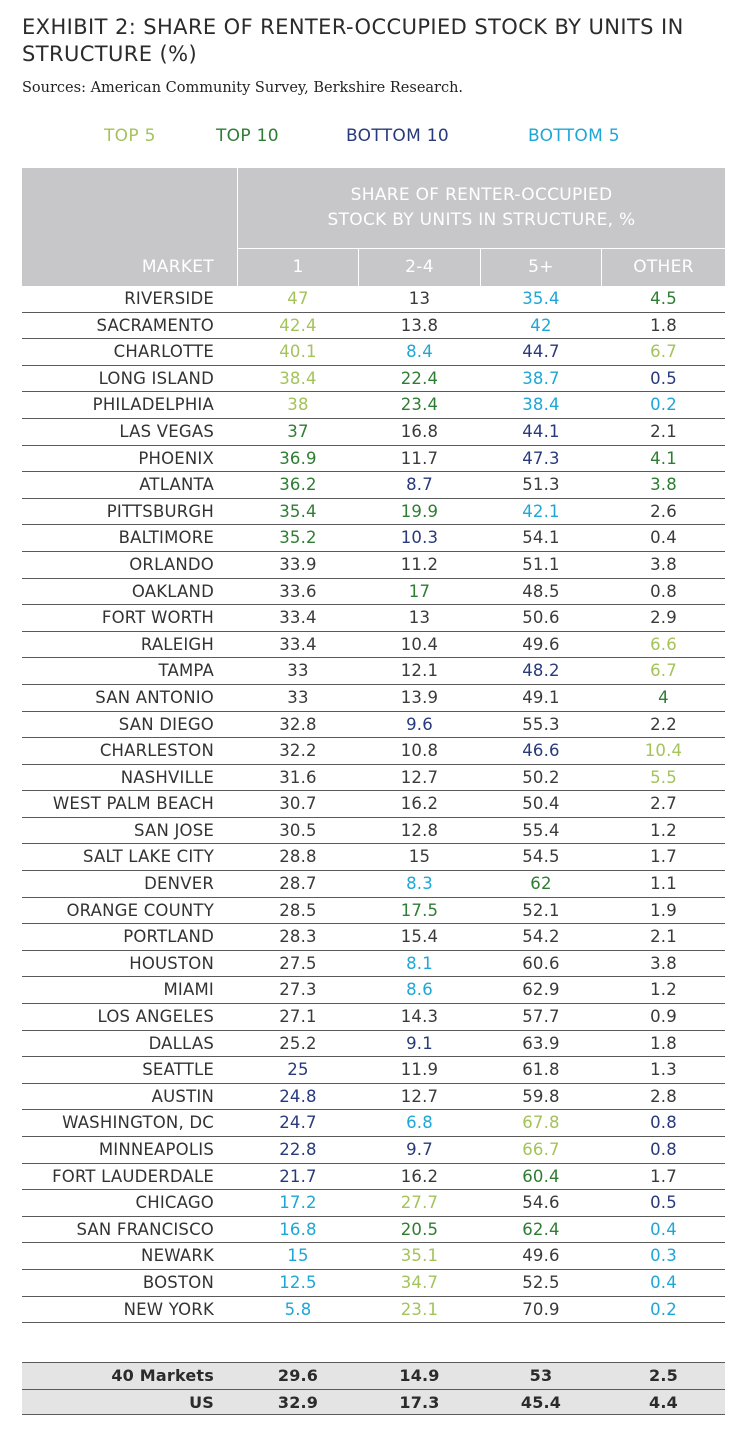  What do you see at coordinates (419, 990) in the screenshot?
I see `value-cell: 8.6` at bounding box center [419, 990].